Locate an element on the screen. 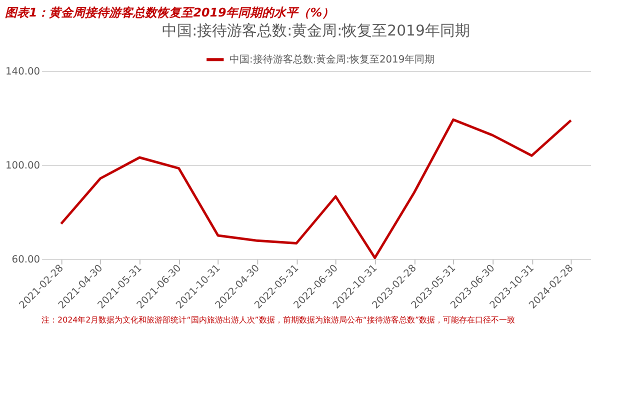 This screenshot has width=640, height=414. legend-label: 中国:接待游客总数:黄金周:恢复至2019年同期 is located at coordinates (332, 60).